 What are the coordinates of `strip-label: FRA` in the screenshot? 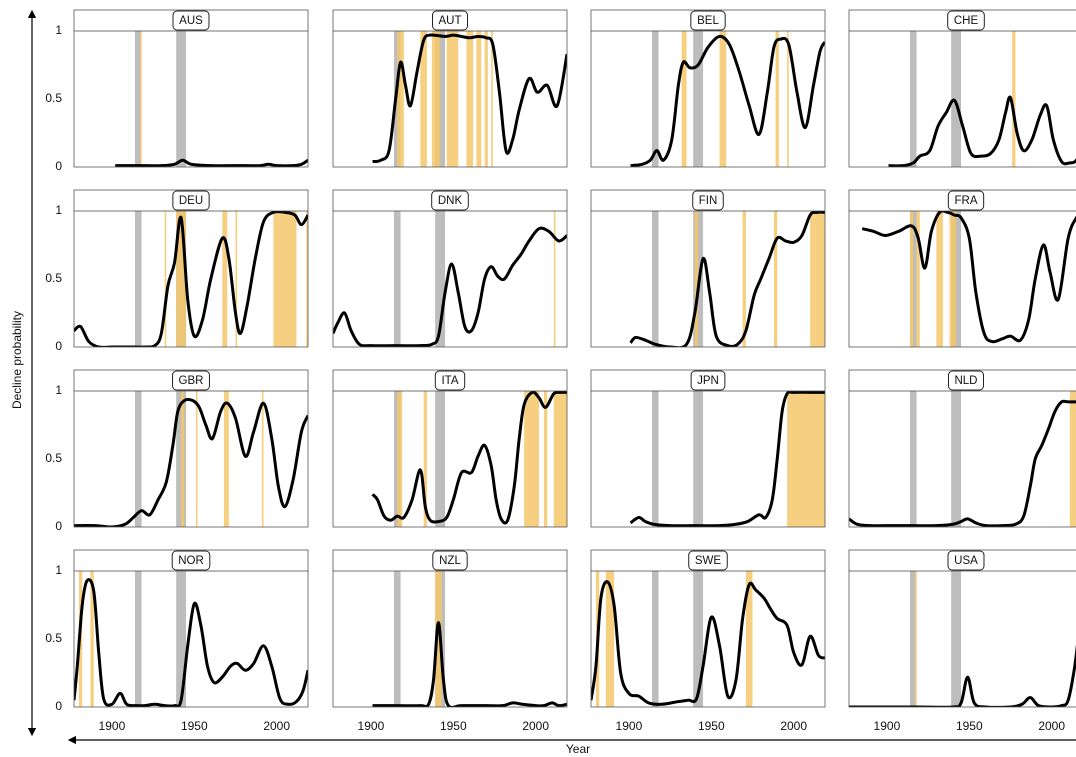 It's located at (966, 201).